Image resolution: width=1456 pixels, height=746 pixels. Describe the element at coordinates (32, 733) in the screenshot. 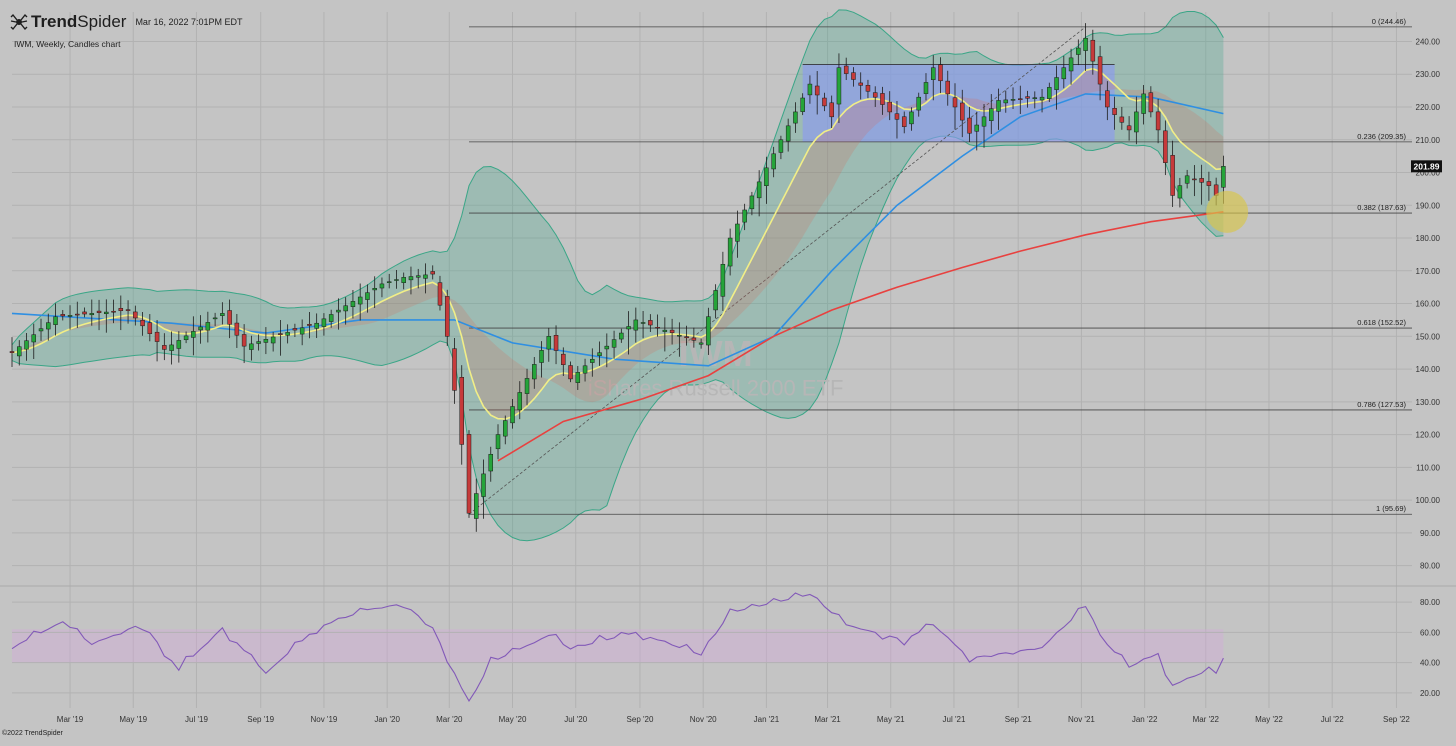

I see `copyright-text: ©2022 TrendSpider` at that location.